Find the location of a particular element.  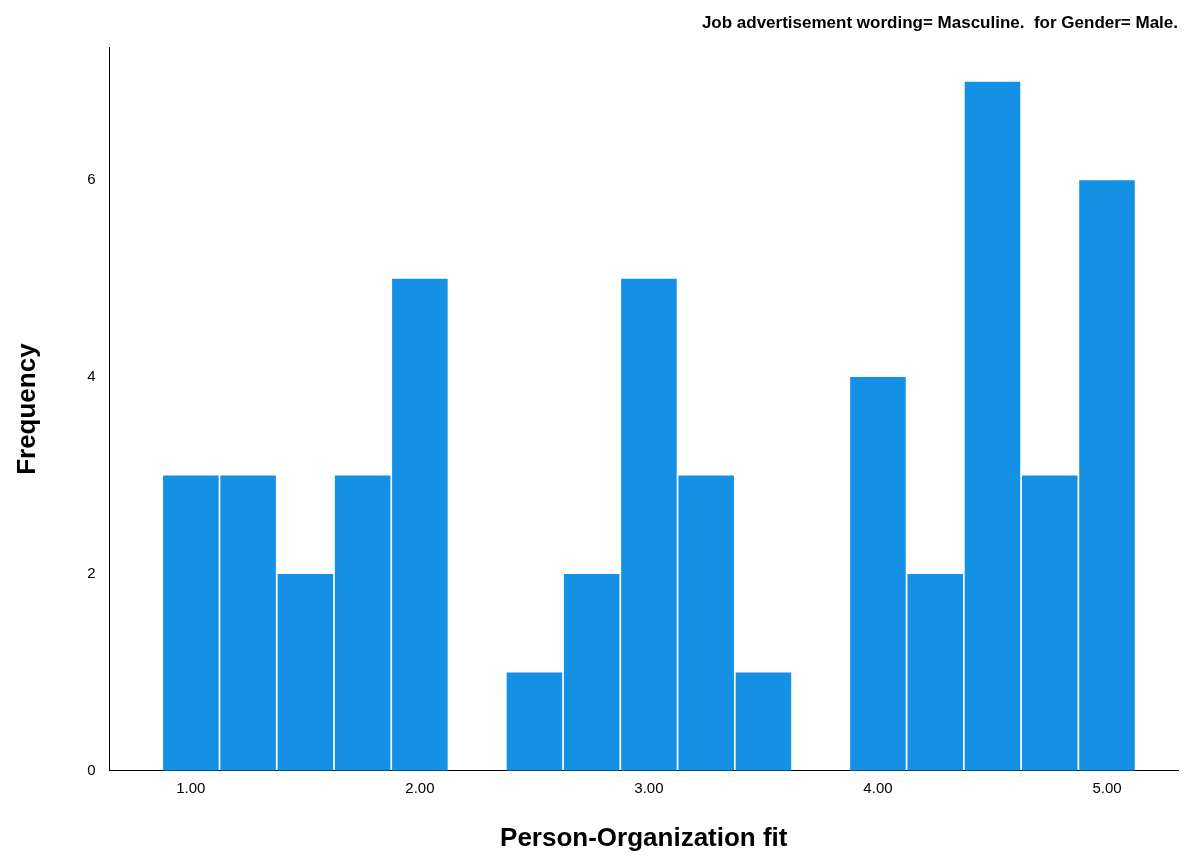

chart-title: Job advertisement wording= Masculine. for Gender= Male. is located at coordinates (939, 22).